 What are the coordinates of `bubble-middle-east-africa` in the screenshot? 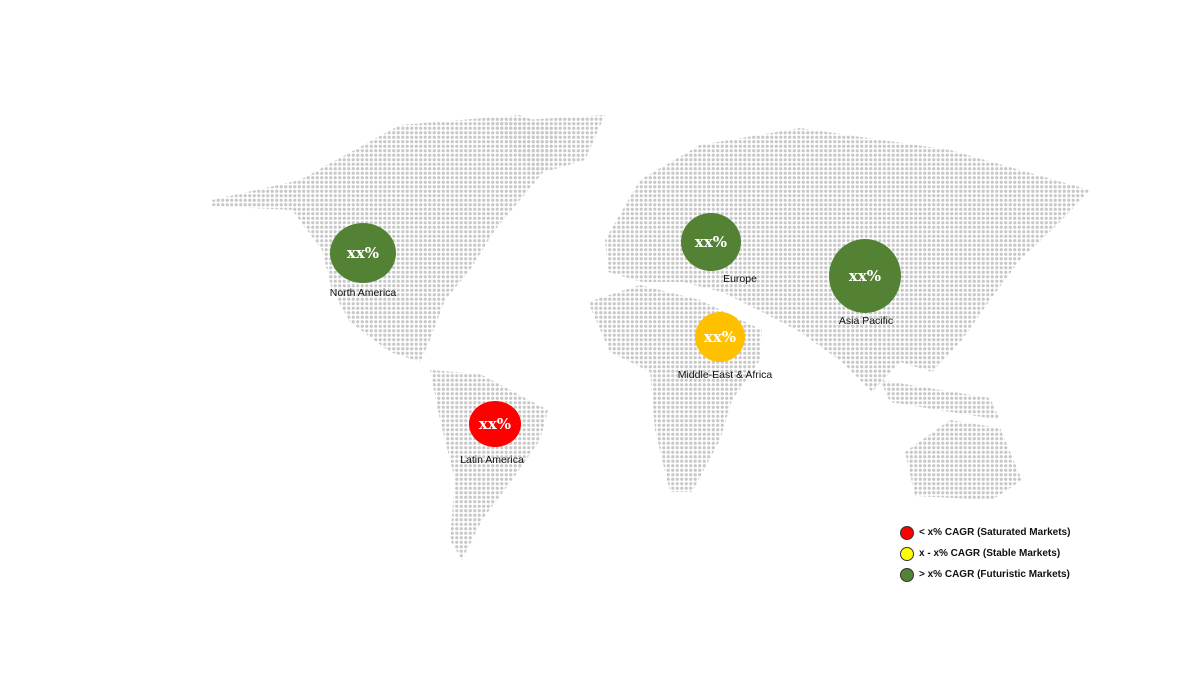 It's located at (720, 337).